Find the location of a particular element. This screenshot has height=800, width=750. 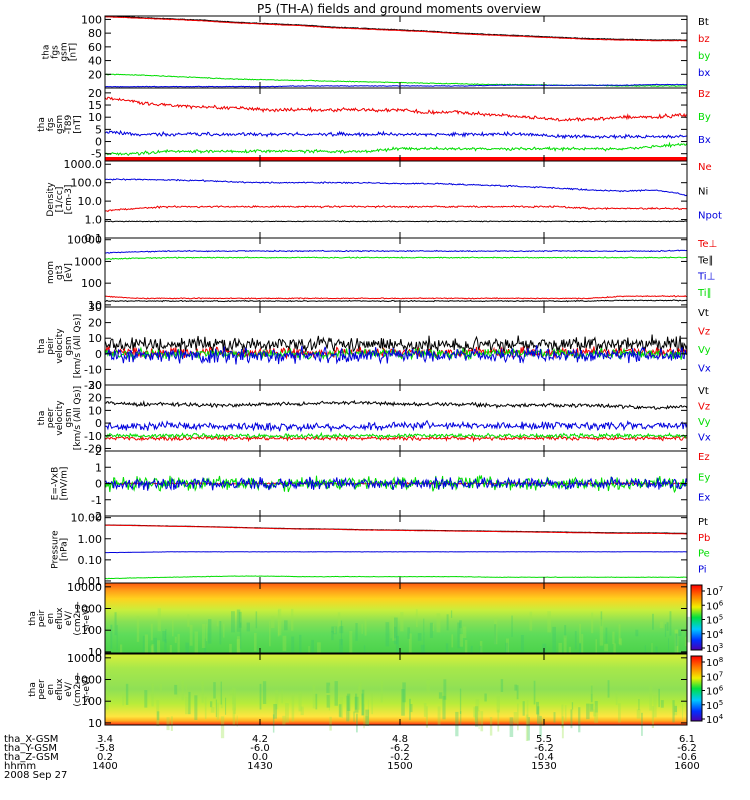

colorbar-tick-label: 10⁴ is located at coordinates (715, 634).